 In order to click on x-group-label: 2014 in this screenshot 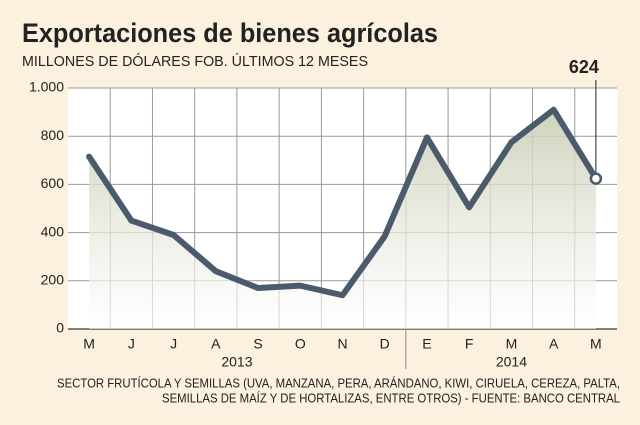, I will do `click(511, 362)`.